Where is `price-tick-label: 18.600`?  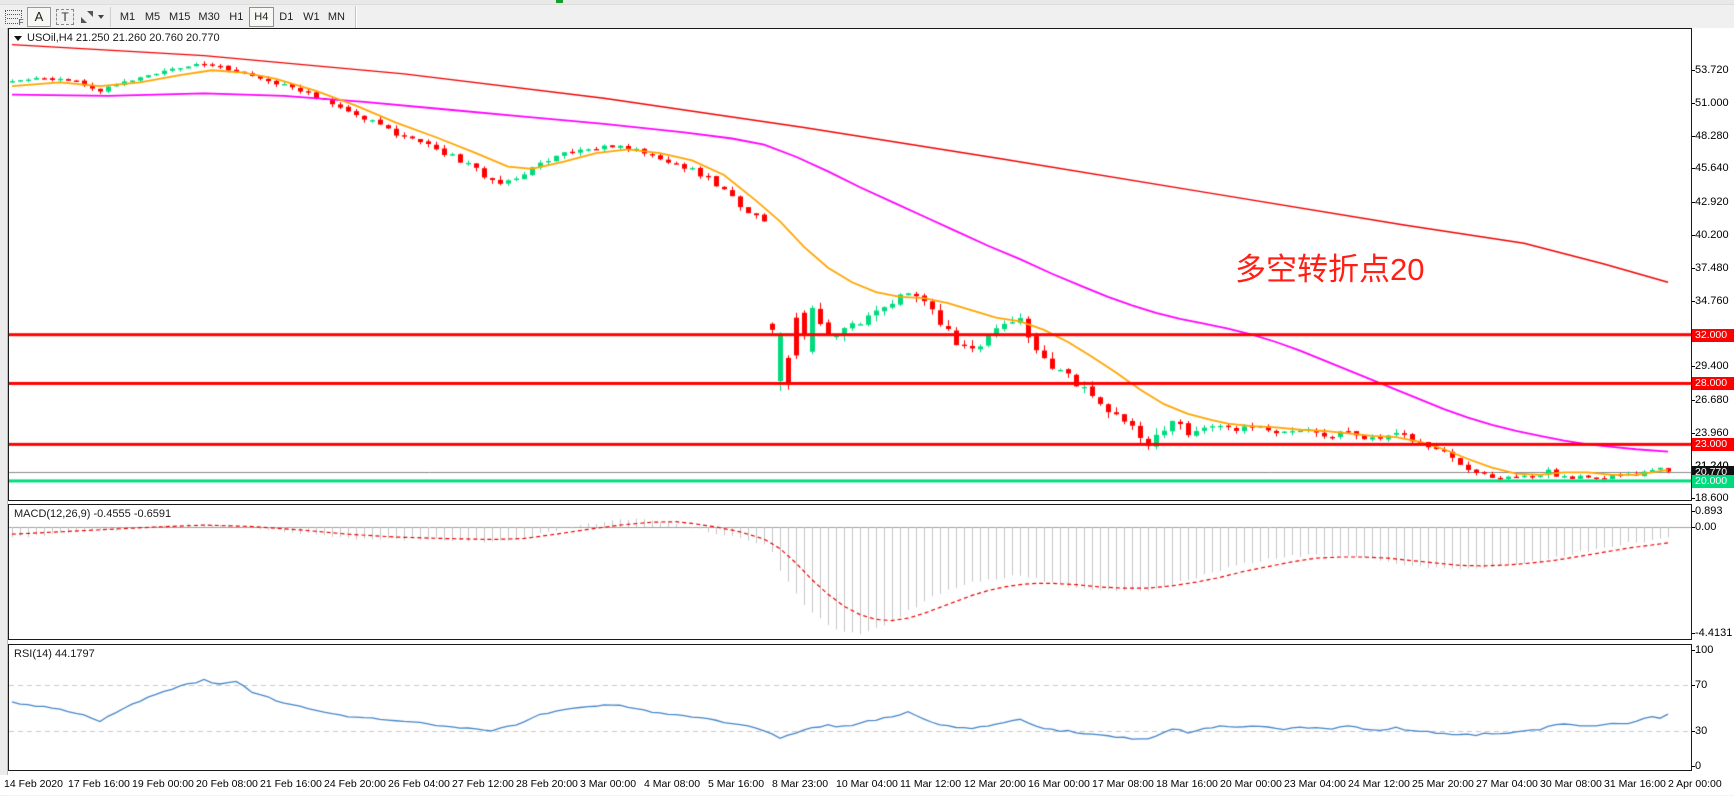 price-tick-label: 18.600 is located at coordinates (1710, 498).